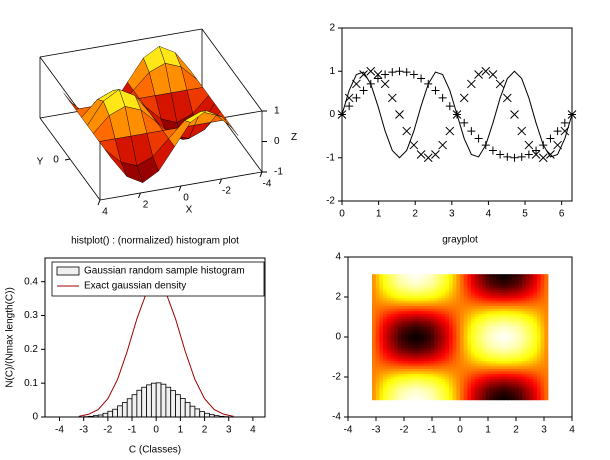  What do you see at coordinates (129, 408) in the screenshot?
I see `histogram-bar` at bounding box center [129, 408].